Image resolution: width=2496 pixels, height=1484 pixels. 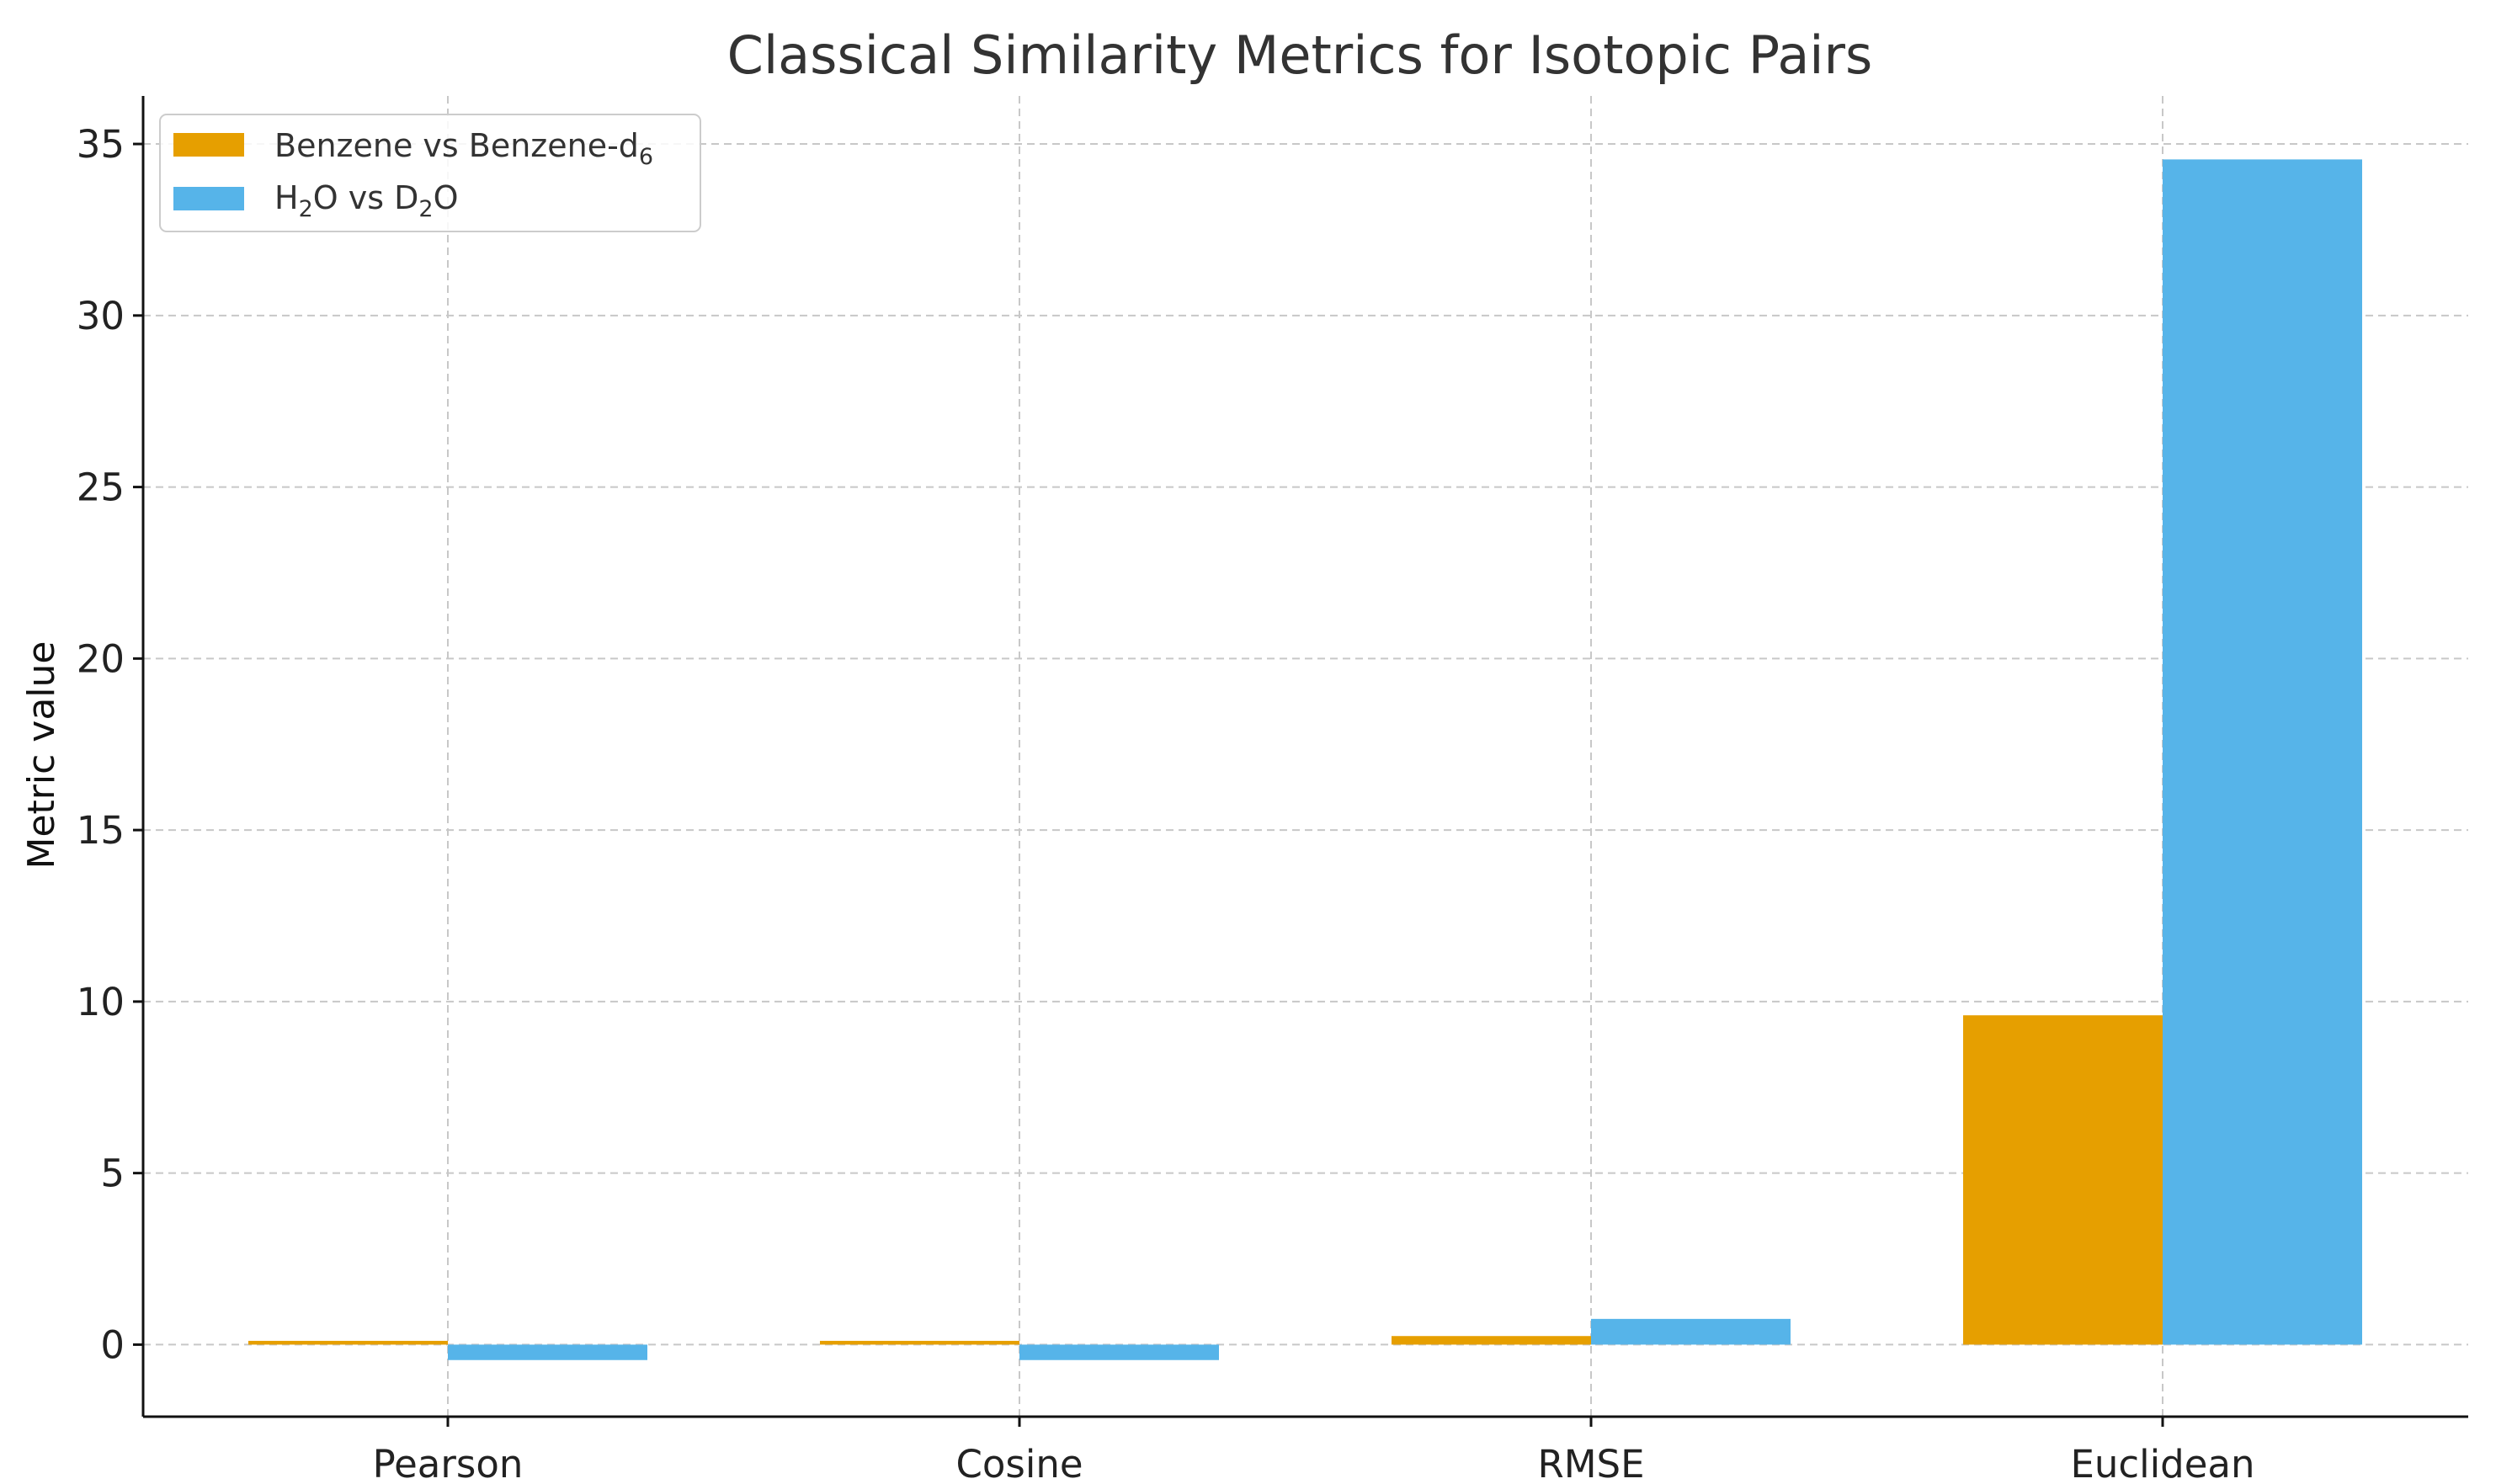 I want to click on bar-water-pearson, so click(x=547, y=1352).